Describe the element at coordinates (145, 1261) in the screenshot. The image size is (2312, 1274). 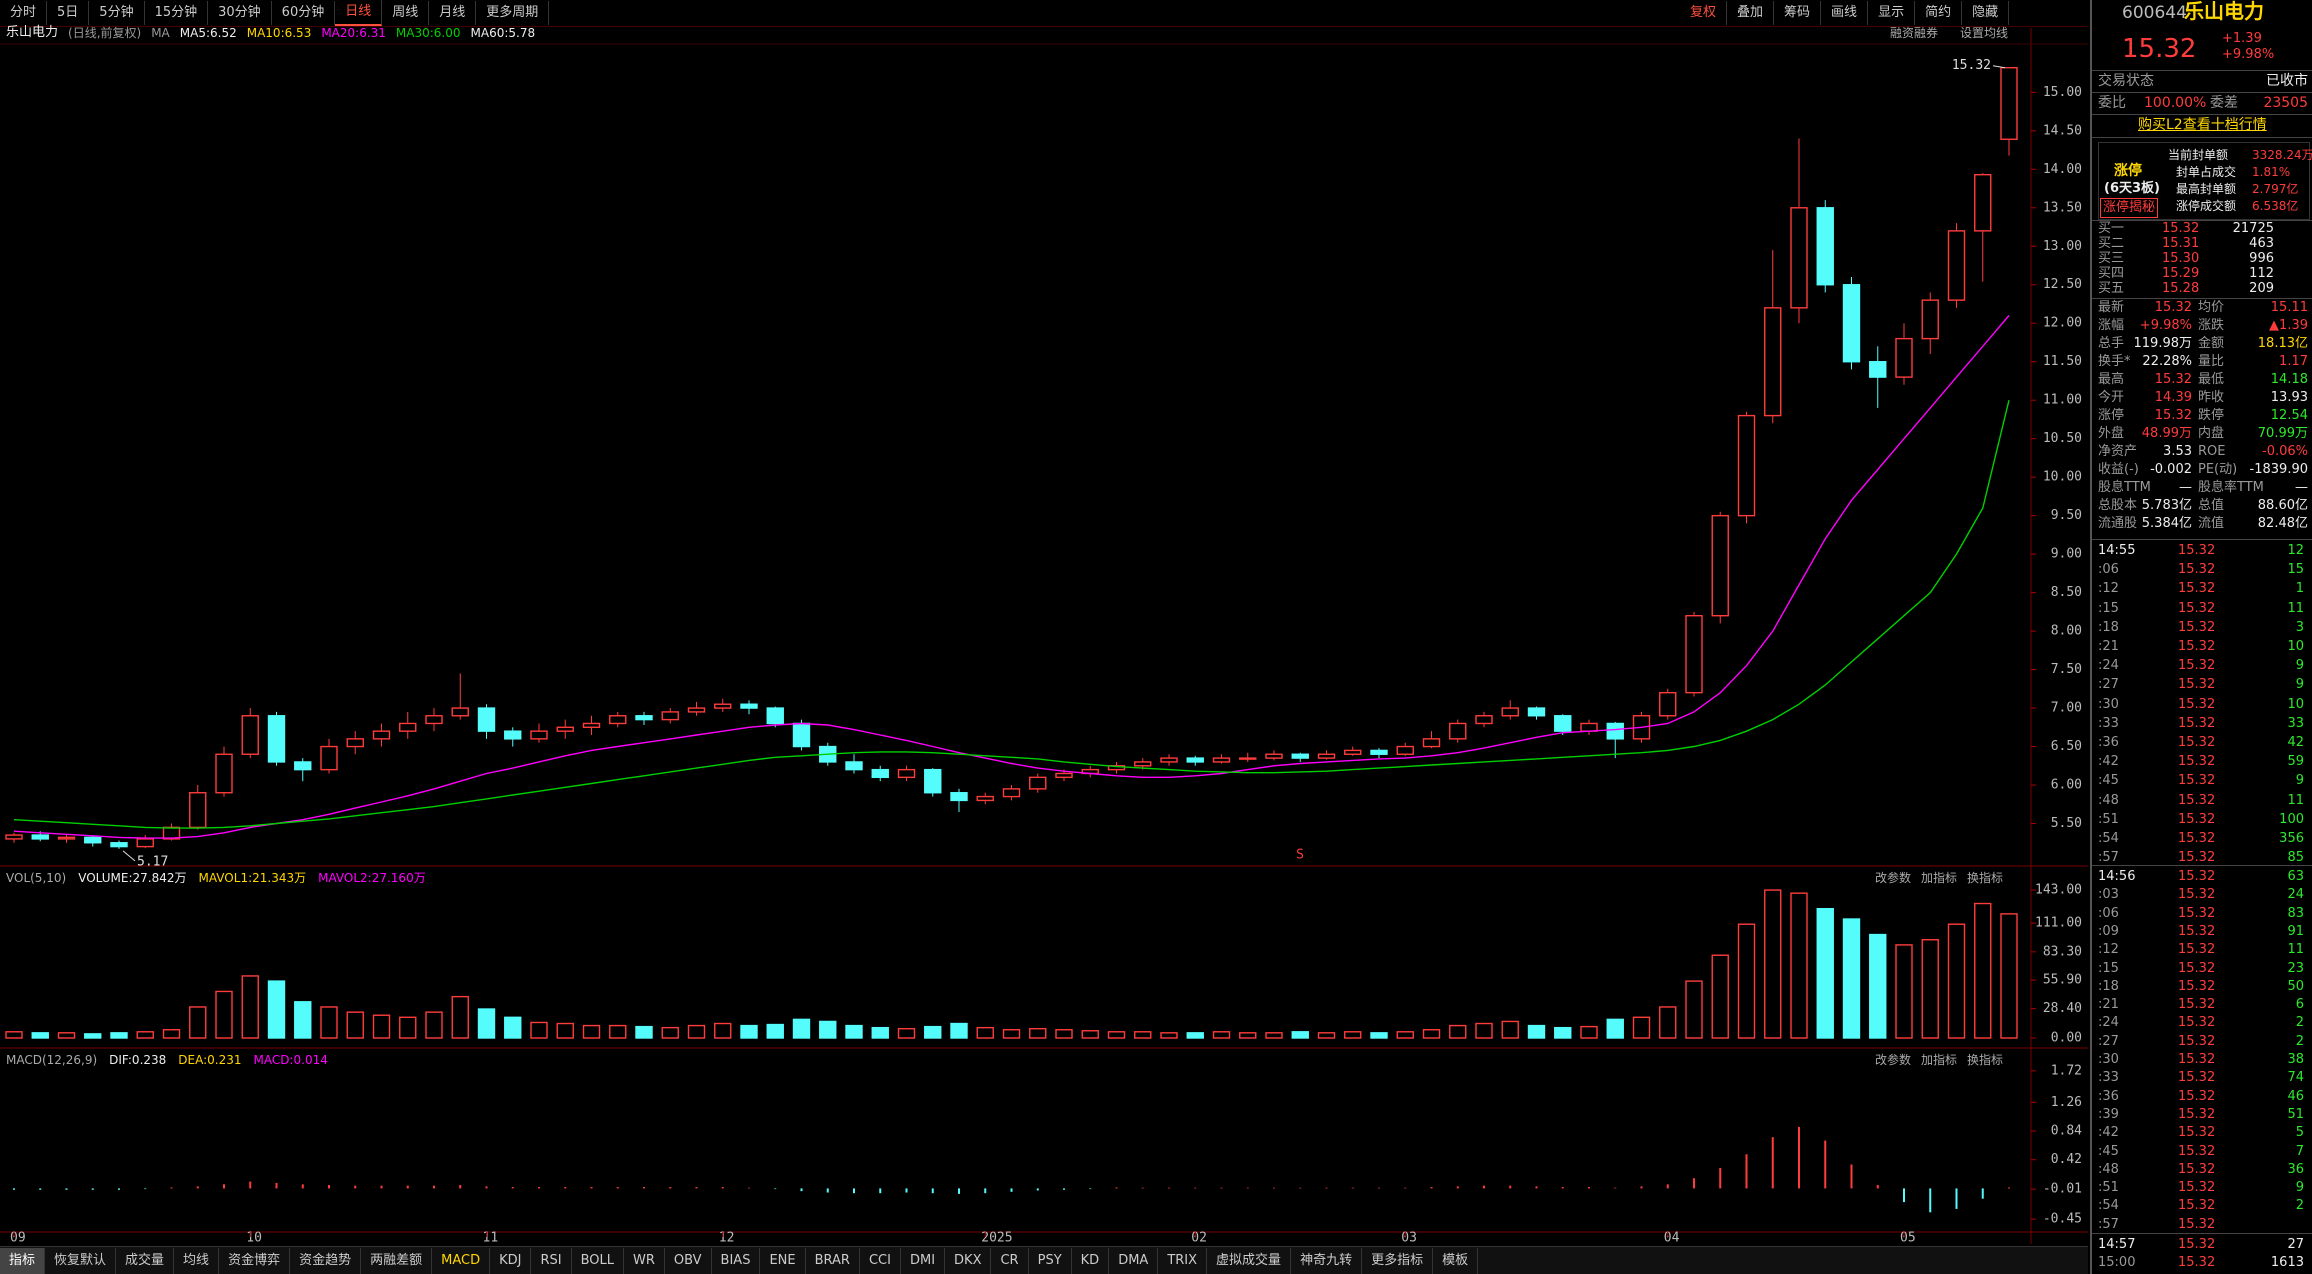
I see `indicator-tab: 成交量` at that location.